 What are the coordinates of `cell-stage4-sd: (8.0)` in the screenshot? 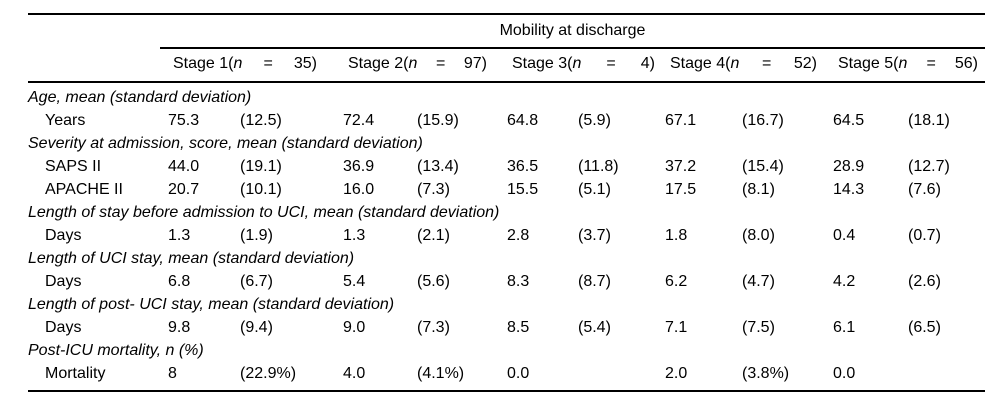 It's located at (758, 235).